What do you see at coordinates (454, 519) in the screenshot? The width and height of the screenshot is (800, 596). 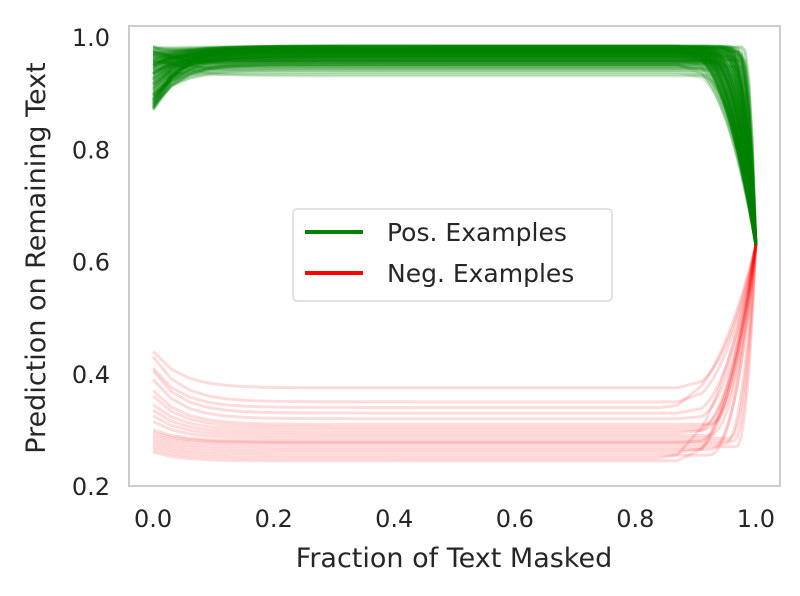 I see `x-tick-labels: 0.0 0.2 0.4 0.6 0.8 1.0` at bounding box center [454, 519].